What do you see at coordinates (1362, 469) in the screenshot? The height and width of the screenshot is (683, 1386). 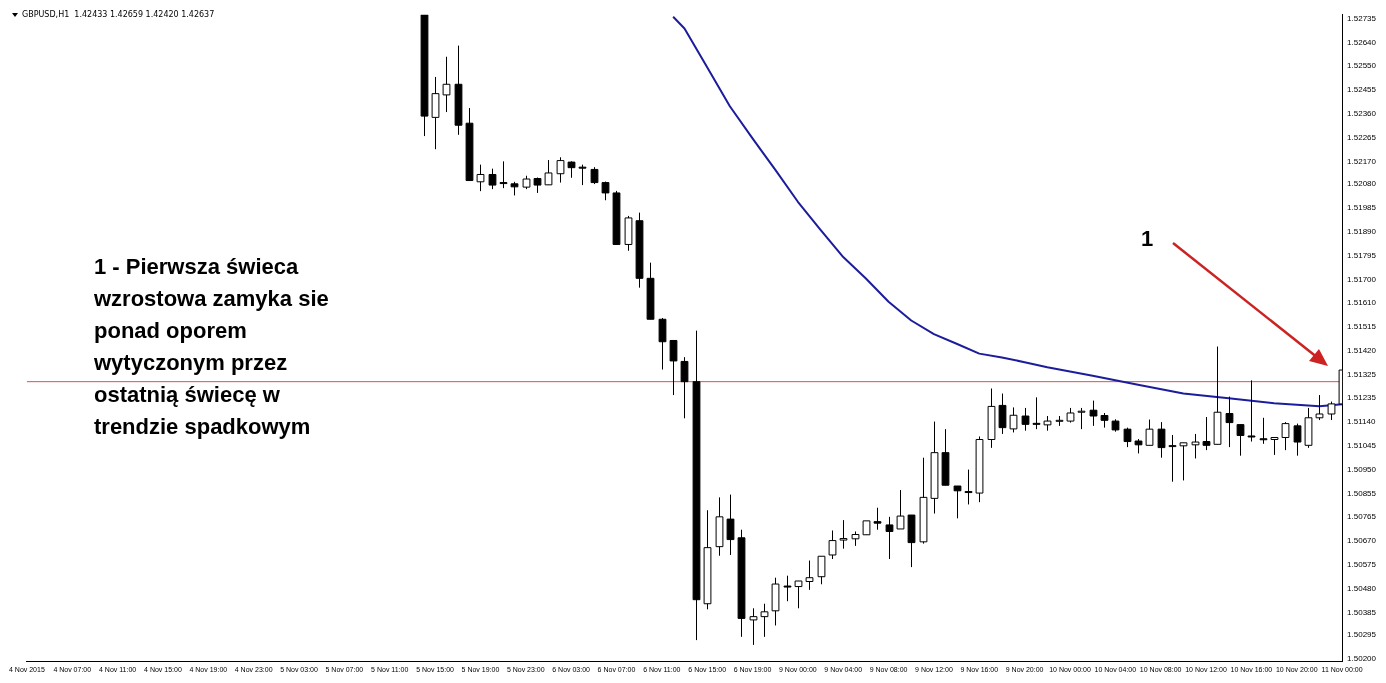 I see `y-tick-label: 1.50950` at bounding box center [1362, 469].